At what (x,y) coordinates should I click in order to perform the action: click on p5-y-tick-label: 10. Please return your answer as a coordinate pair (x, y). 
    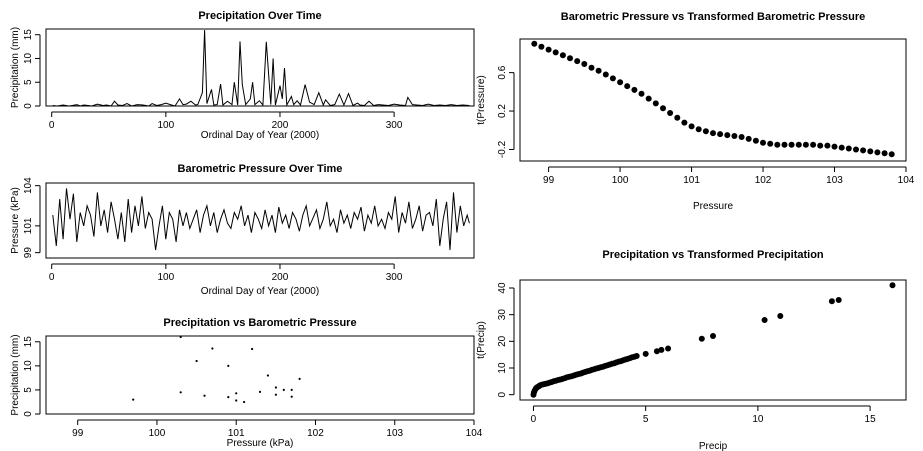
    Looking at the image, I should click on (502, 368).